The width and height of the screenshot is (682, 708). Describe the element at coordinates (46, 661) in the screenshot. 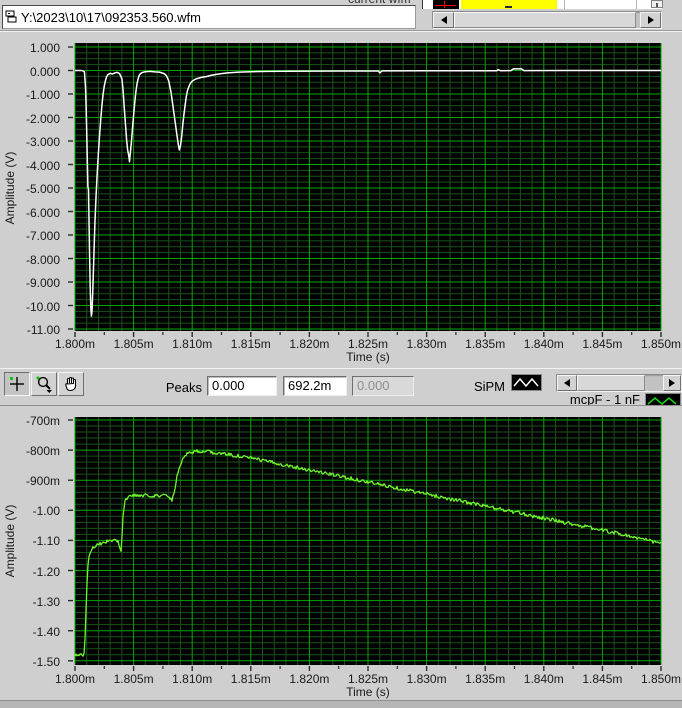

I see `y-tick-label: -1.50` at that location.